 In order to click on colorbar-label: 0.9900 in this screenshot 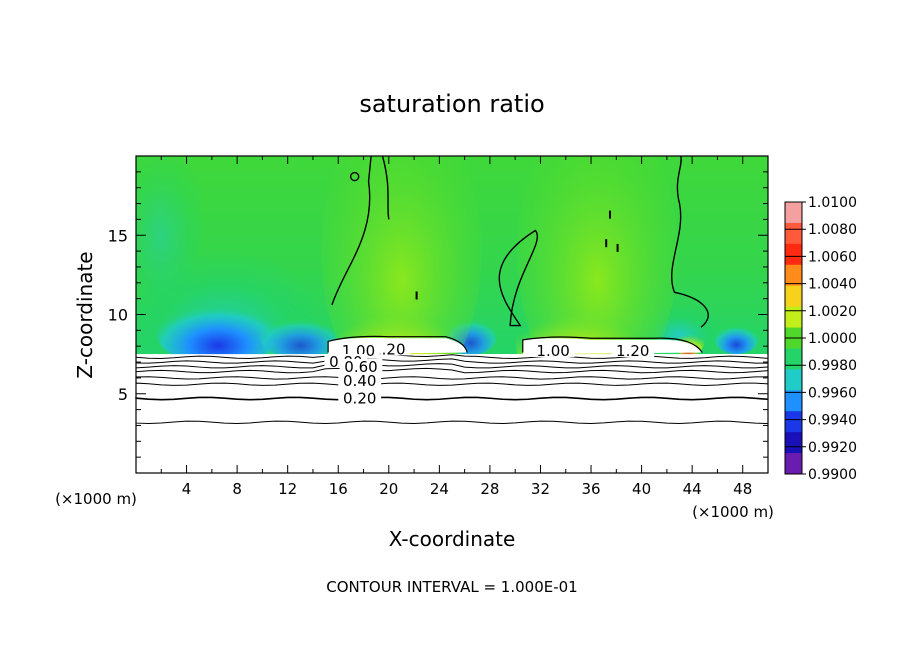, I will do `click(832, 475)`.